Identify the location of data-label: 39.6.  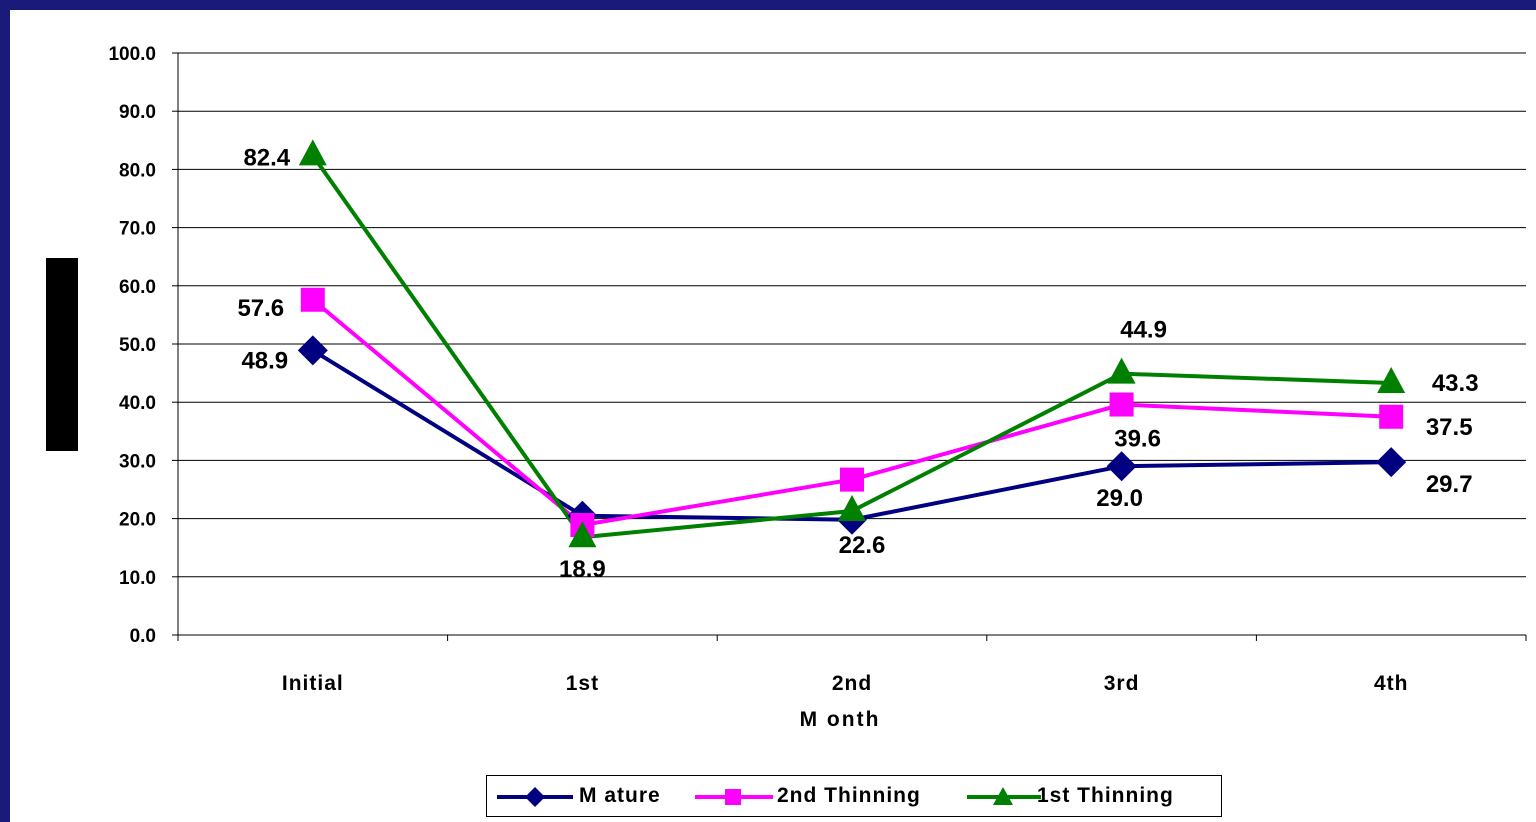
(1137, 439).